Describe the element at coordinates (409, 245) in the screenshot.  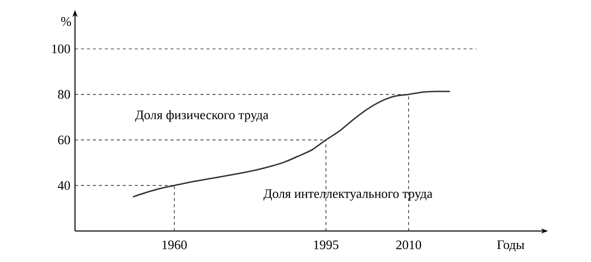
I see `x-tick-label: 2010` at that location.